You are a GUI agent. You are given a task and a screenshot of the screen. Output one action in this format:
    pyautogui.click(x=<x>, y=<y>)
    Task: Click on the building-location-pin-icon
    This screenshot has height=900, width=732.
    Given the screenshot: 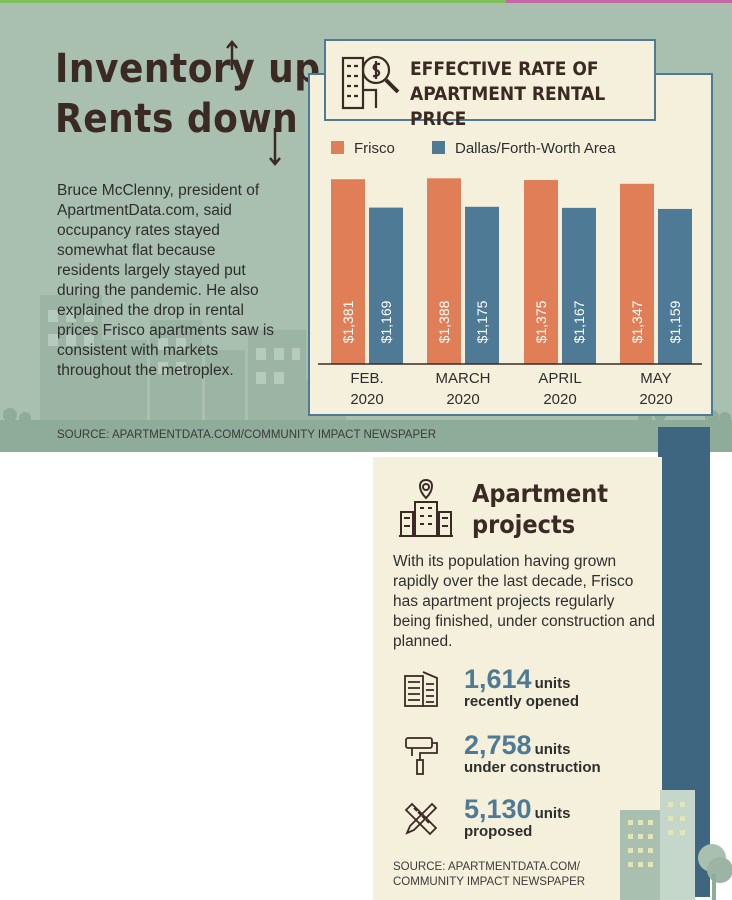 What is the action you would take?
    pyautogui.click(x=426, y=507)
    